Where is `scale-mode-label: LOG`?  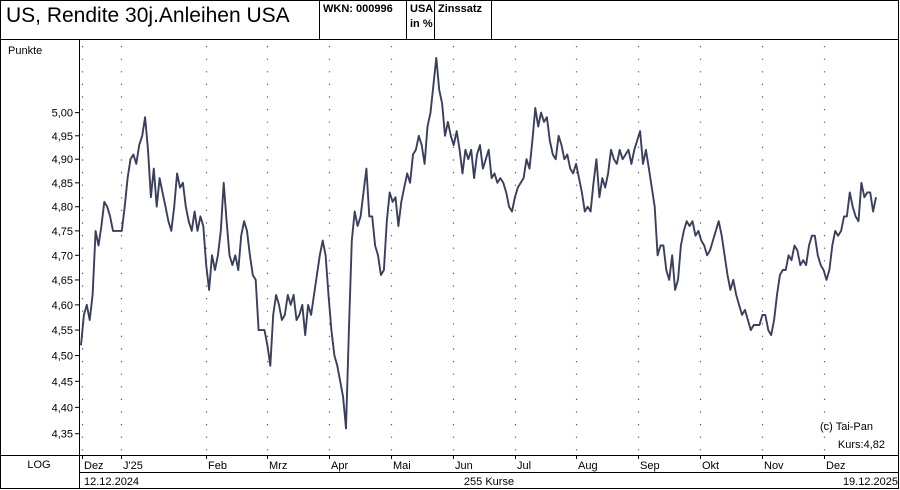 scale-mode-label: LOG is located at coordinates (38, 465).